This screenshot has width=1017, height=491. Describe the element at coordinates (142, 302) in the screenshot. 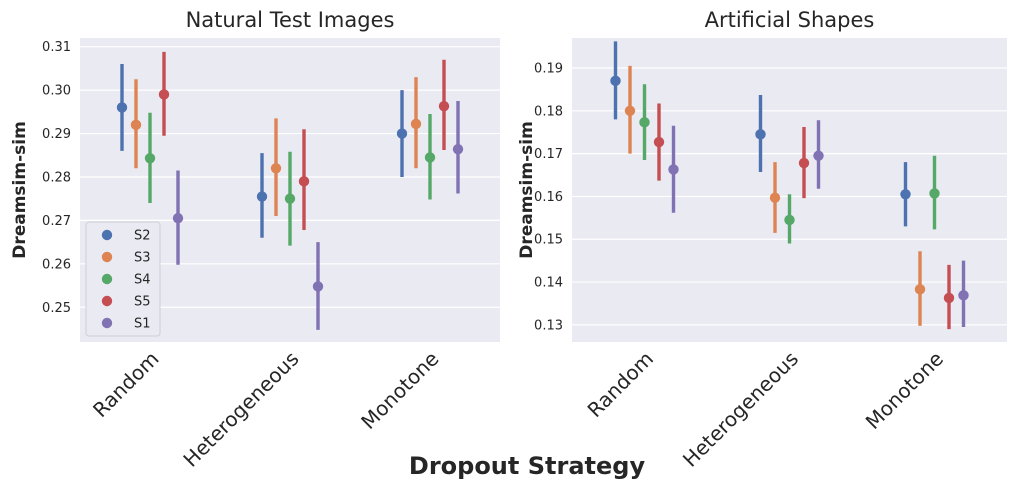

I see `legend-label-s5: S5` at that location.